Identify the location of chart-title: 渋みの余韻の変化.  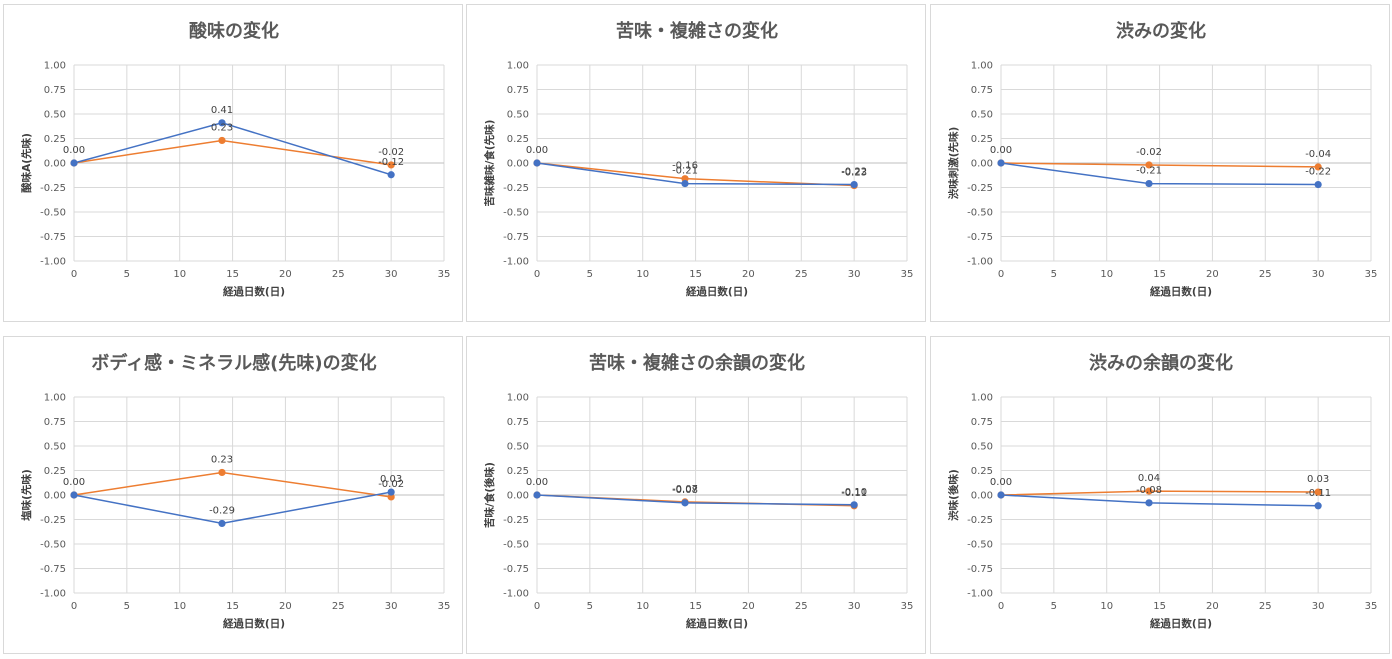
(1161, 363).